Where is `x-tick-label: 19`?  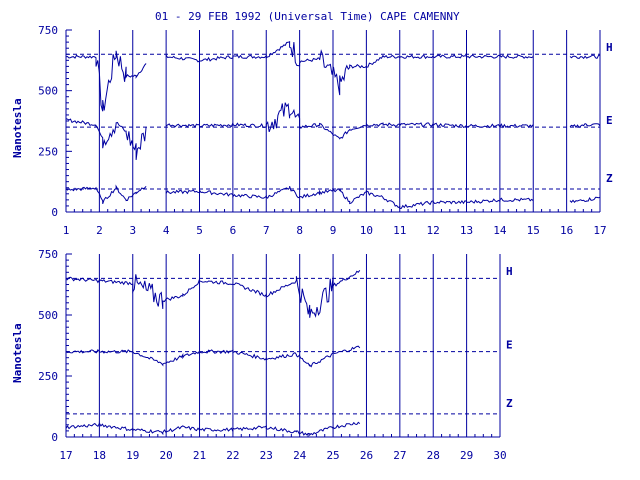
x-tick-label: 19 is located at coordinates (132, 455).